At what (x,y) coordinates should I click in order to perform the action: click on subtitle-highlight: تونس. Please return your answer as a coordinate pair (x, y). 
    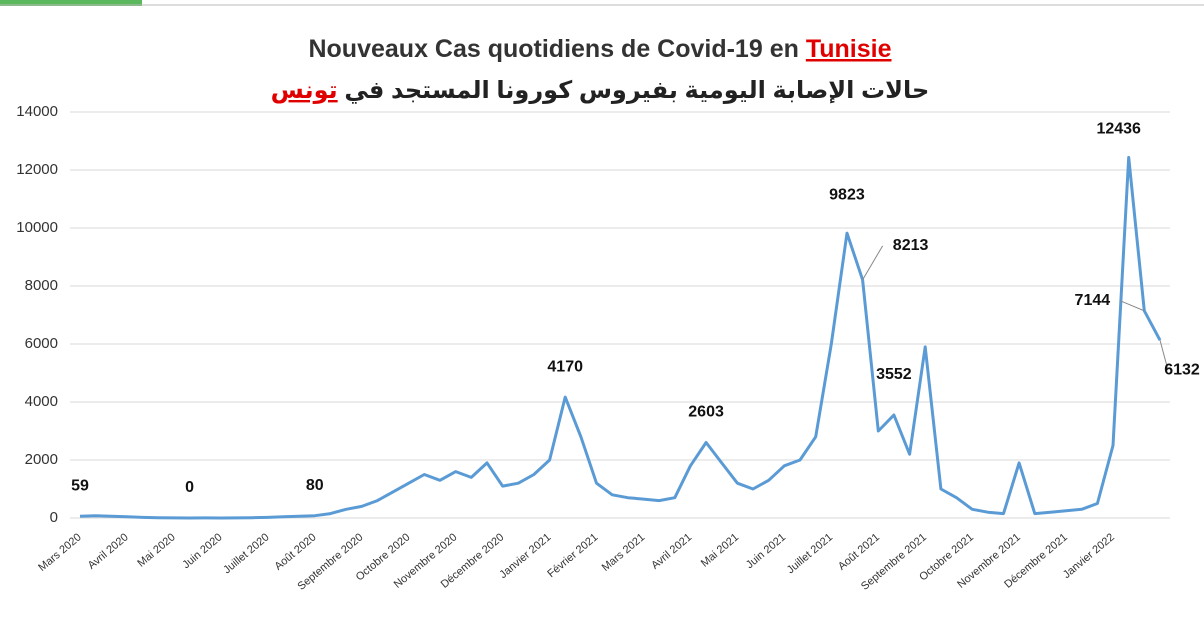
    Looking at the image, I should click on (304, 90).